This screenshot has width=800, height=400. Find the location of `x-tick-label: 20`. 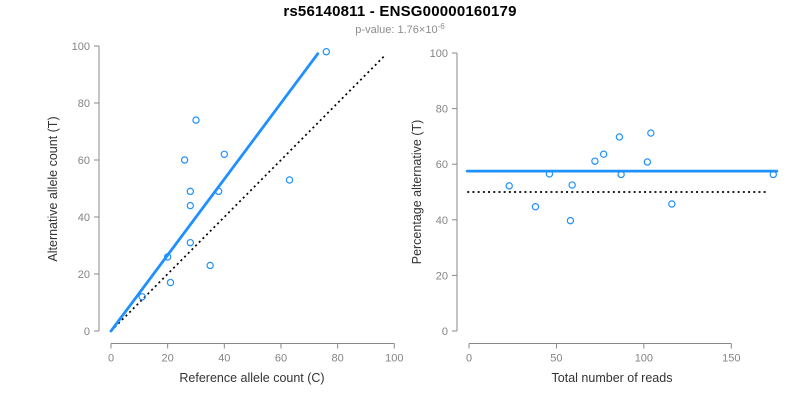

x-tick-label: 20 is located at coordinates (168, 359).